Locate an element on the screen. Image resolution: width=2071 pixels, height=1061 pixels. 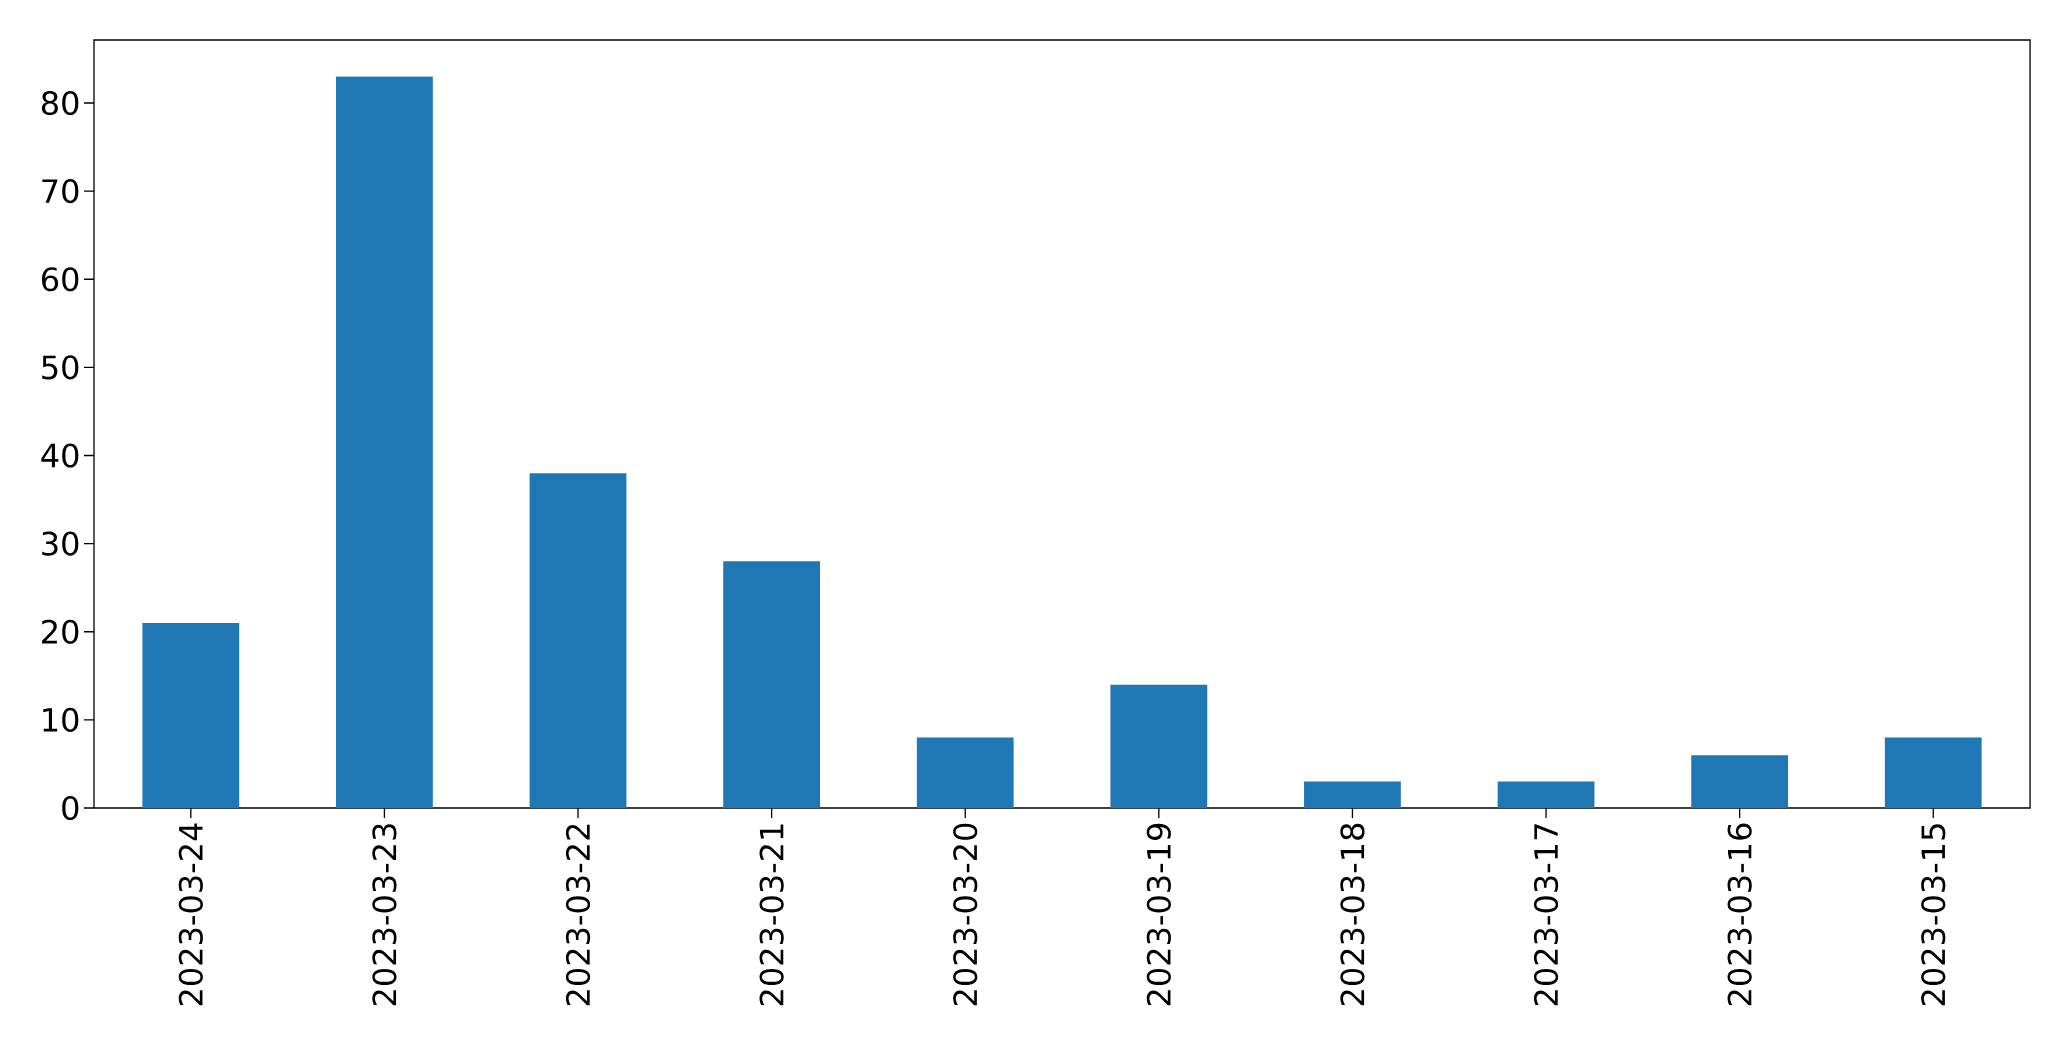
y-tick-label: 80 is located at coordinates (60, 103).